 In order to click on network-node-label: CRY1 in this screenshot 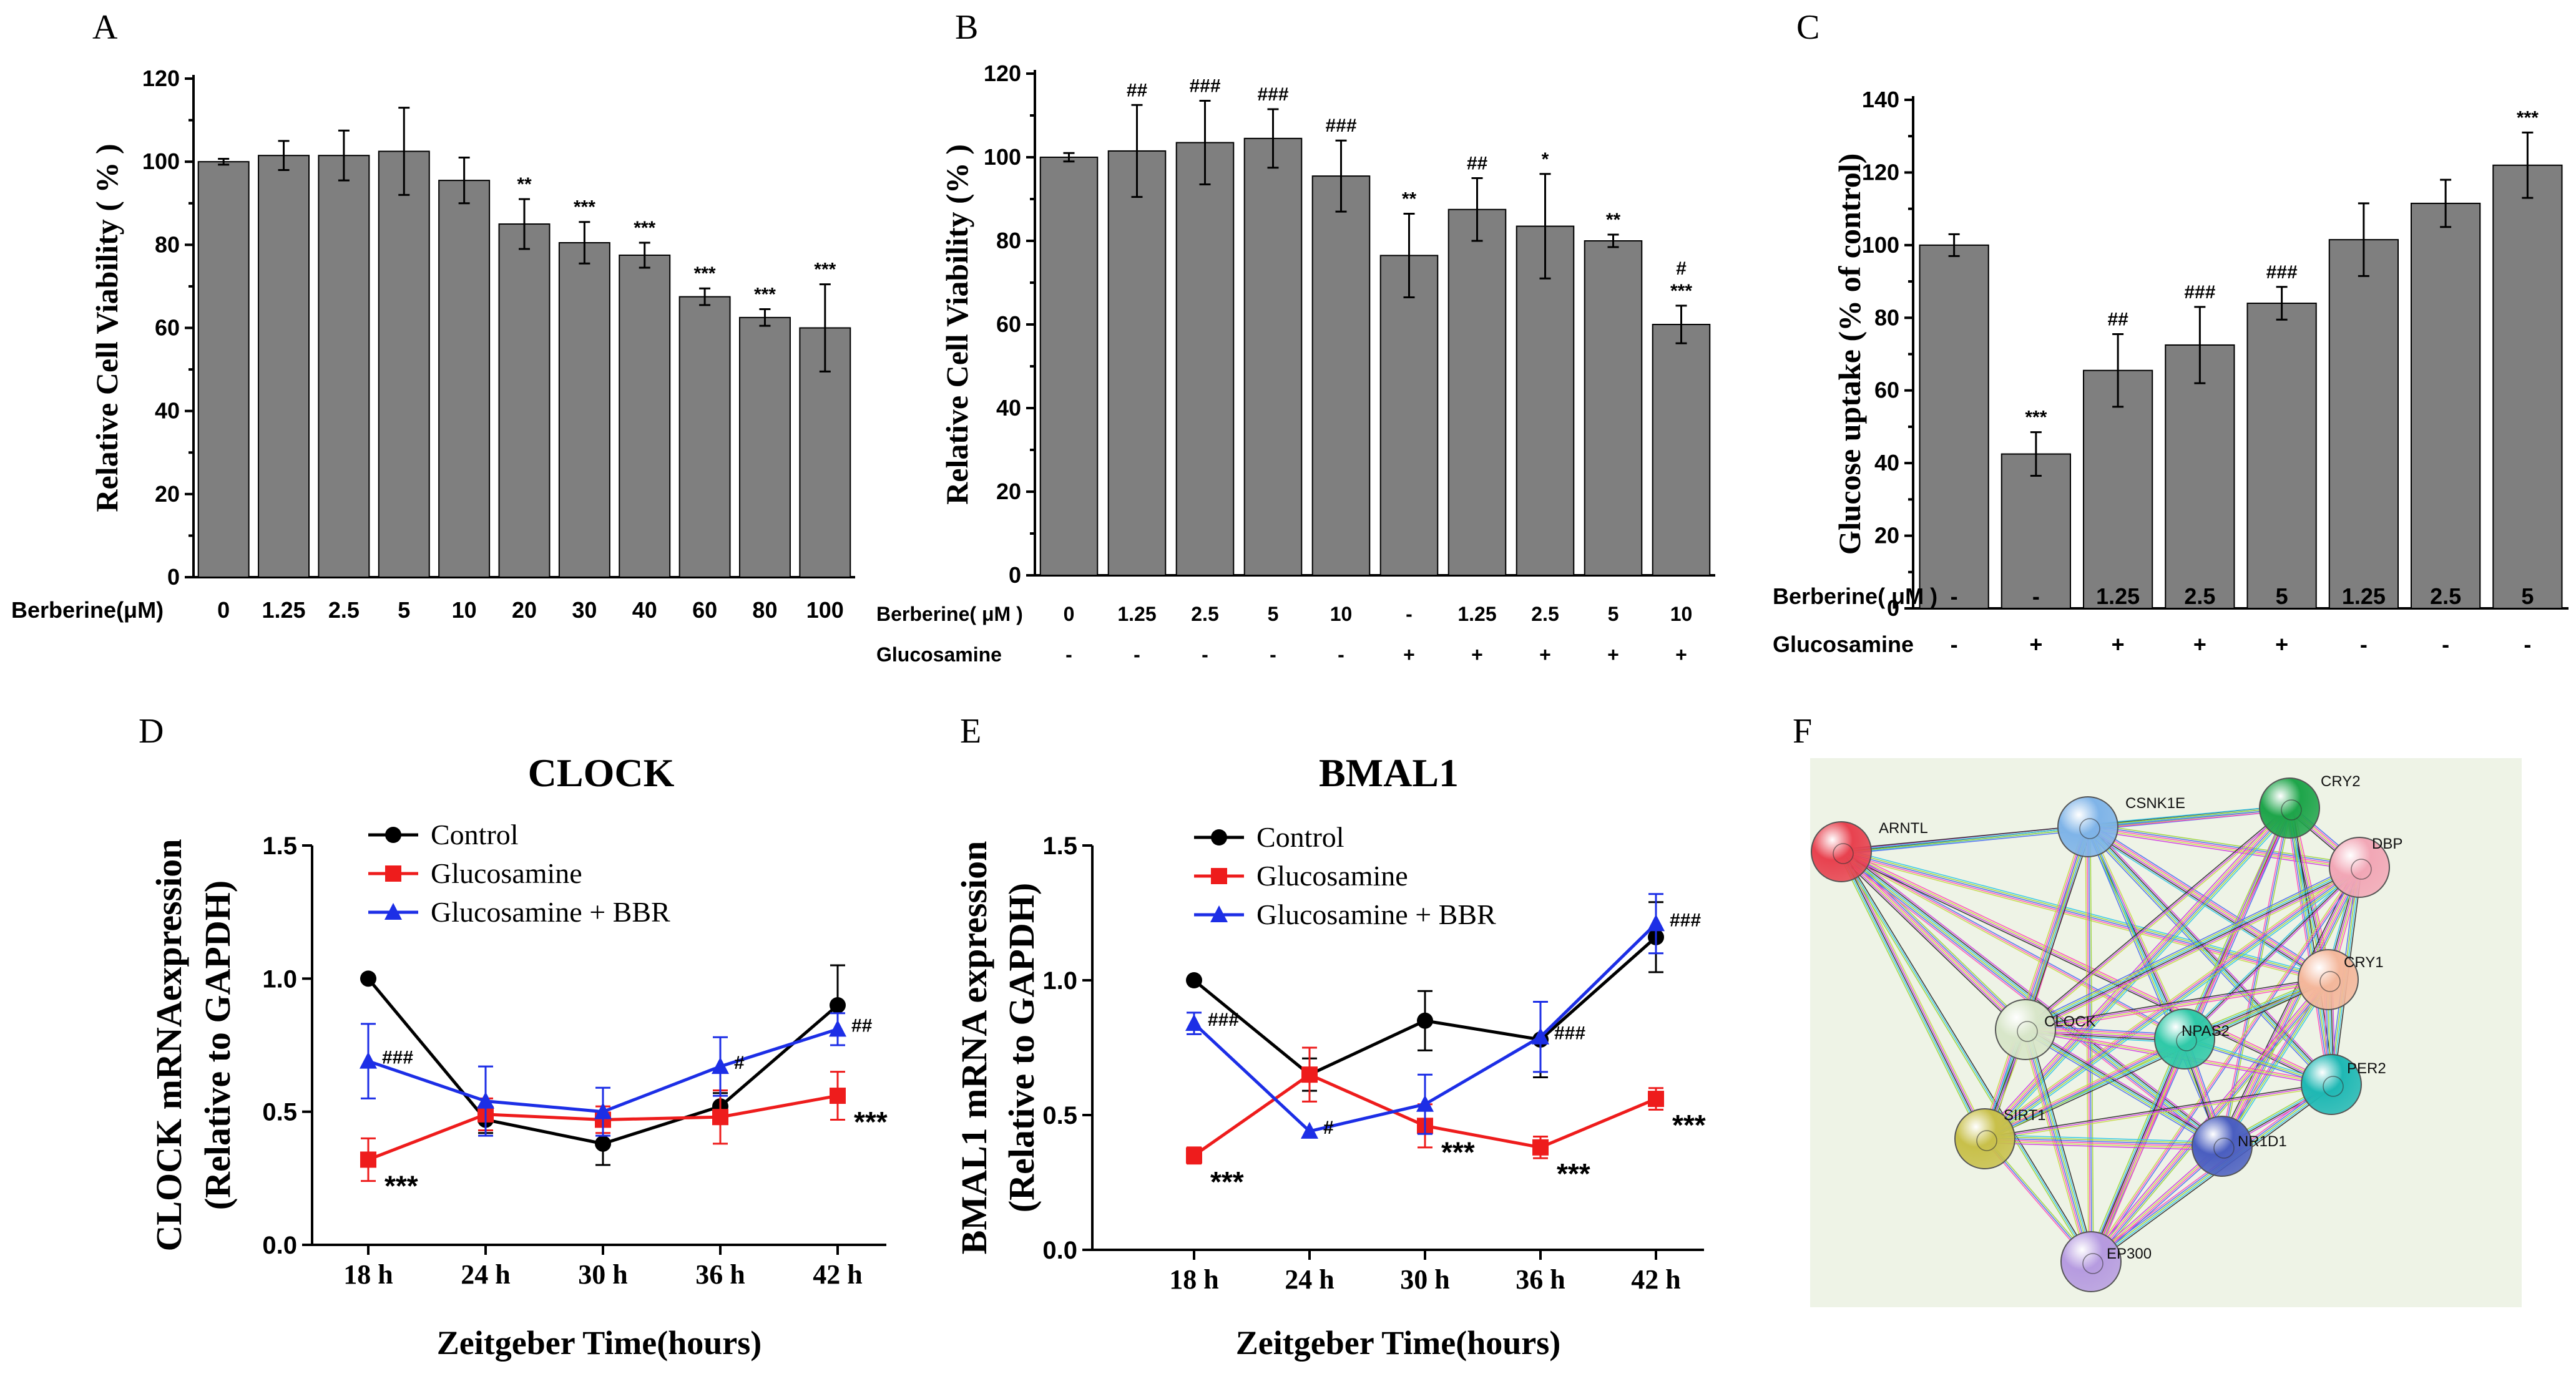, I will do `click(2364, 963)`.